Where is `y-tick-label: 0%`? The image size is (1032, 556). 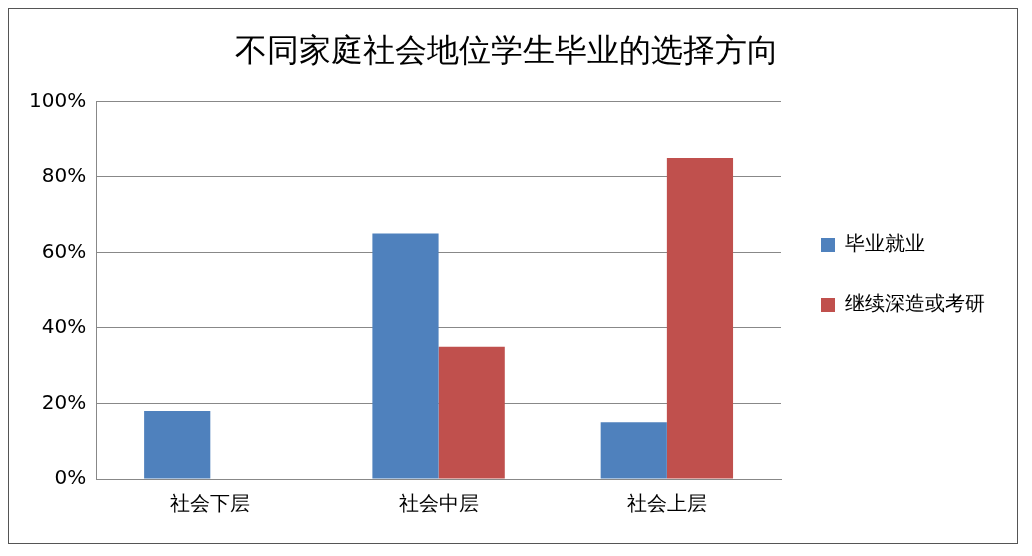 y-tick-label: 0% is located at coordinates (70, 477).